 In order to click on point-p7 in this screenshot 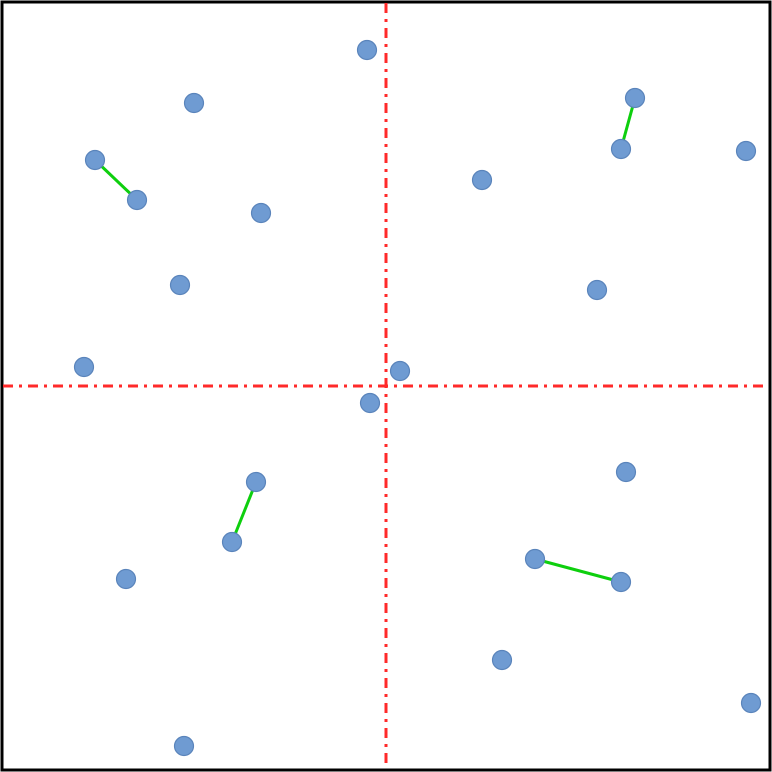, I will do `click(84, 367)`.